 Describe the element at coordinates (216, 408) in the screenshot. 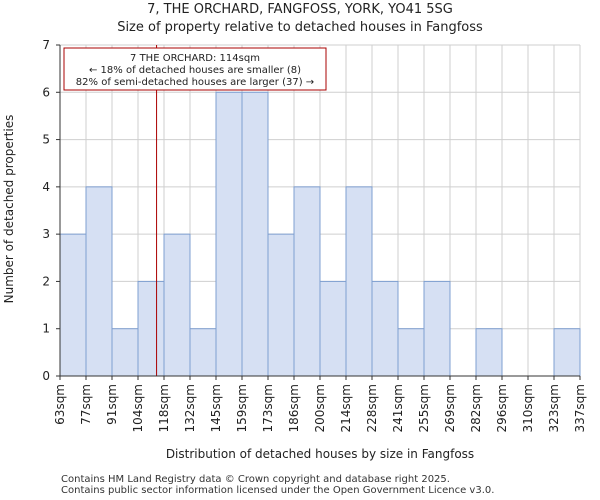

I see `x-tick-label-145sqm: 145sqm` at that location.